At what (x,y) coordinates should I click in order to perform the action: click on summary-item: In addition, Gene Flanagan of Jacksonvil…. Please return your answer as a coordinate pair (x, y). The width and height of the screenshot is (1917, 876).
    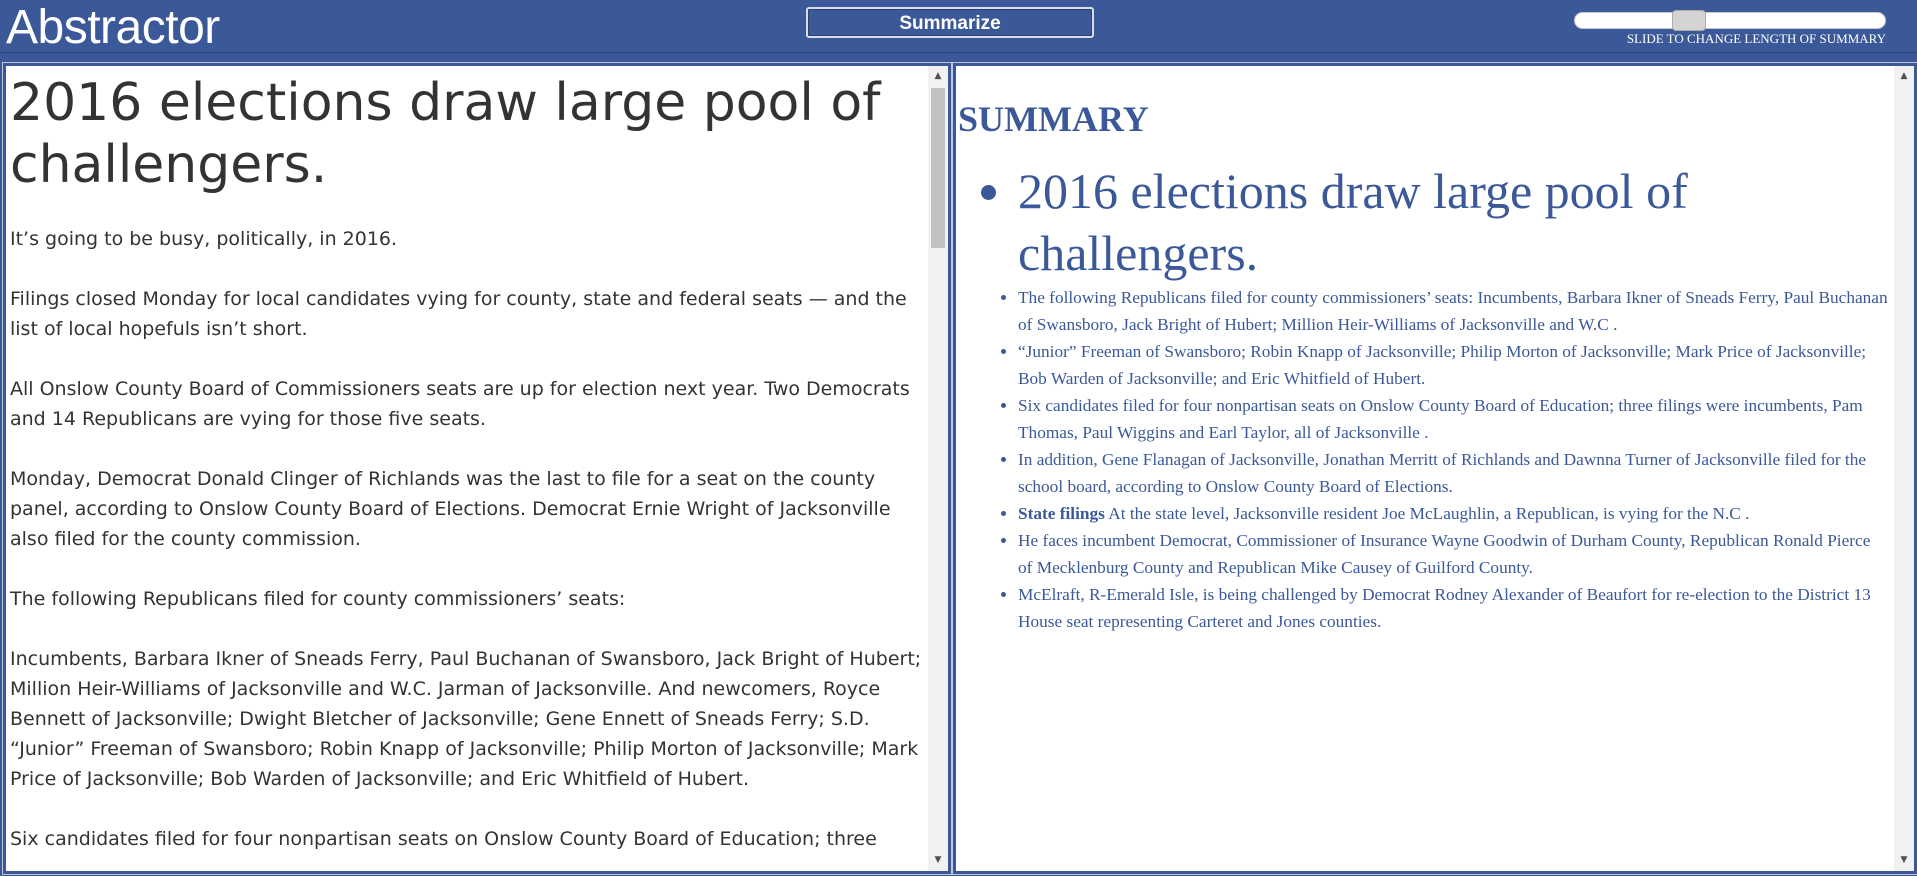
    Looking at the image, I should click on (1453, 473).